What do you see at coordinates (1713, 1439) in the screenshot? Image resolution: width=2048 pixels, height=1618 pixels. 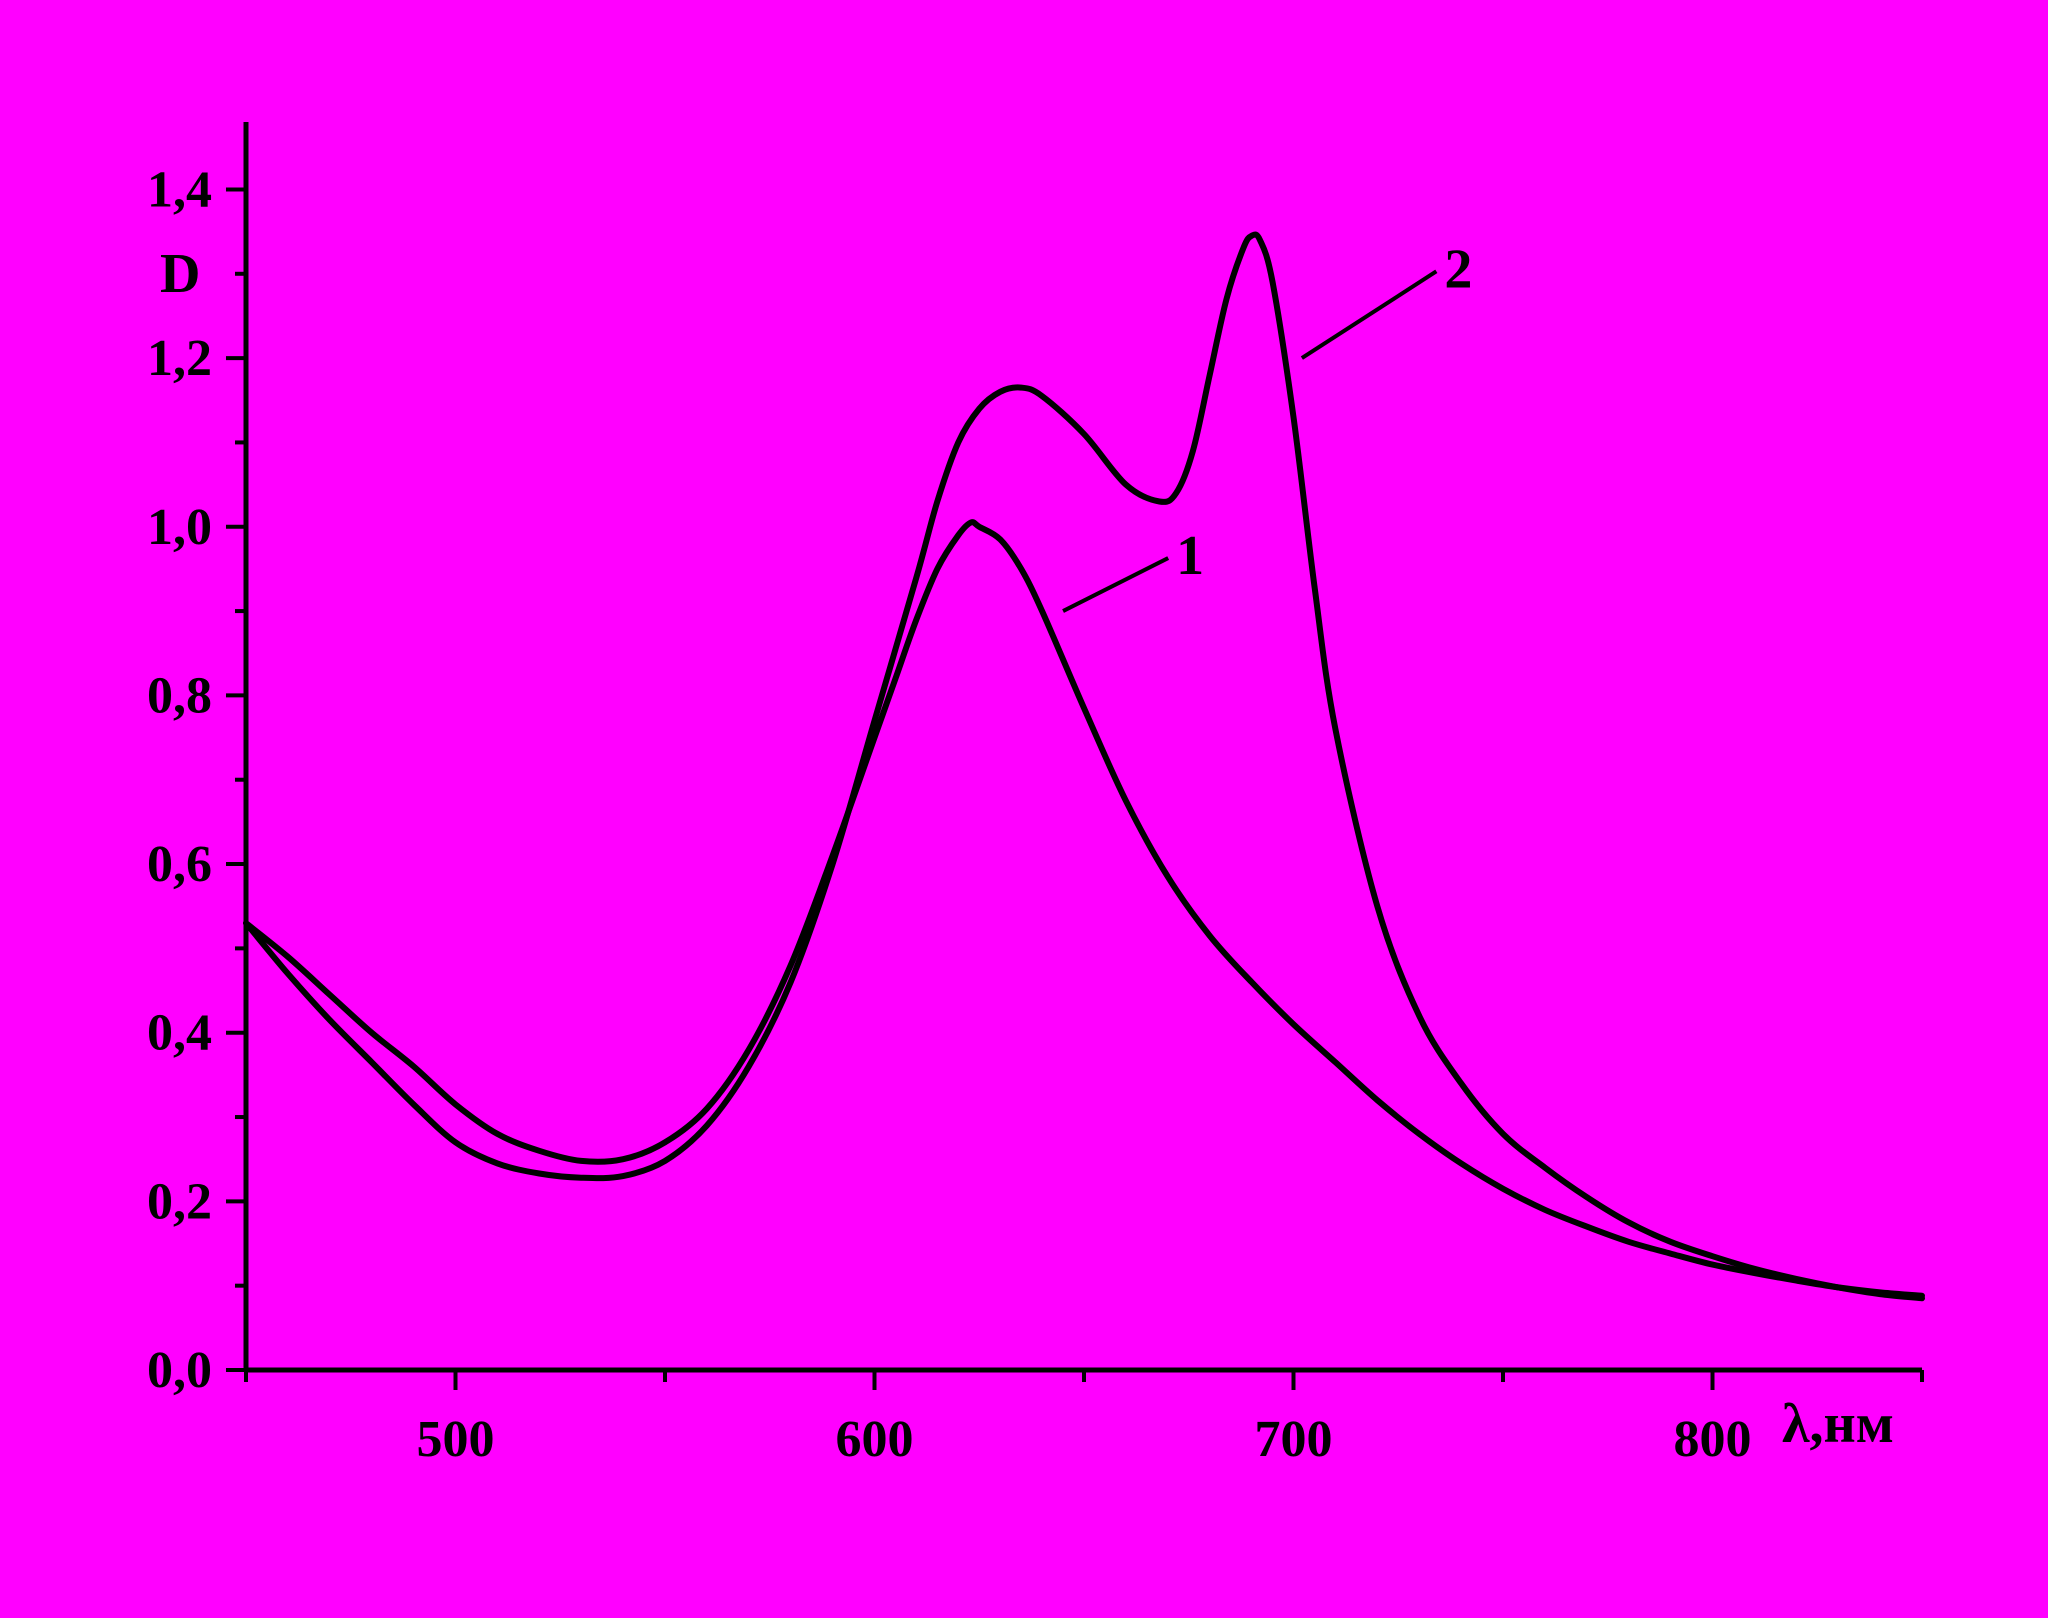 I see `x-tick-label: 800` at bounding box center [1713, 1439].